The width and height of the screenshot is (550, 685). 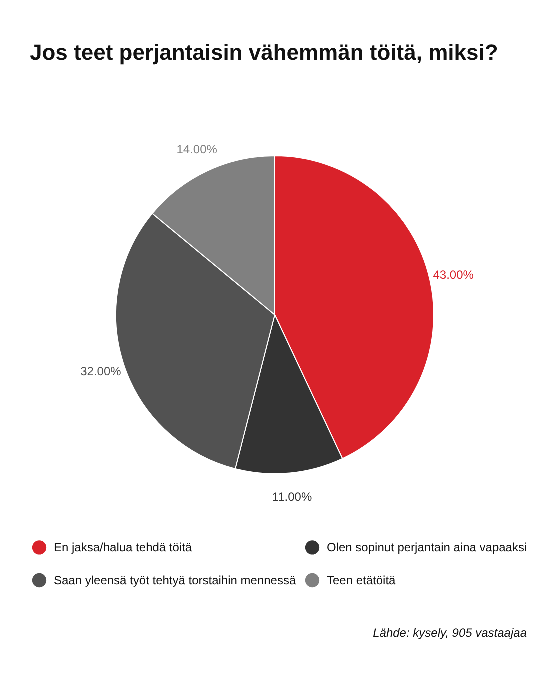 What do you see at coordinates (101, 371) in the screenshot?
I see `data-label: 32.00%` at bounding box center [101, 371].